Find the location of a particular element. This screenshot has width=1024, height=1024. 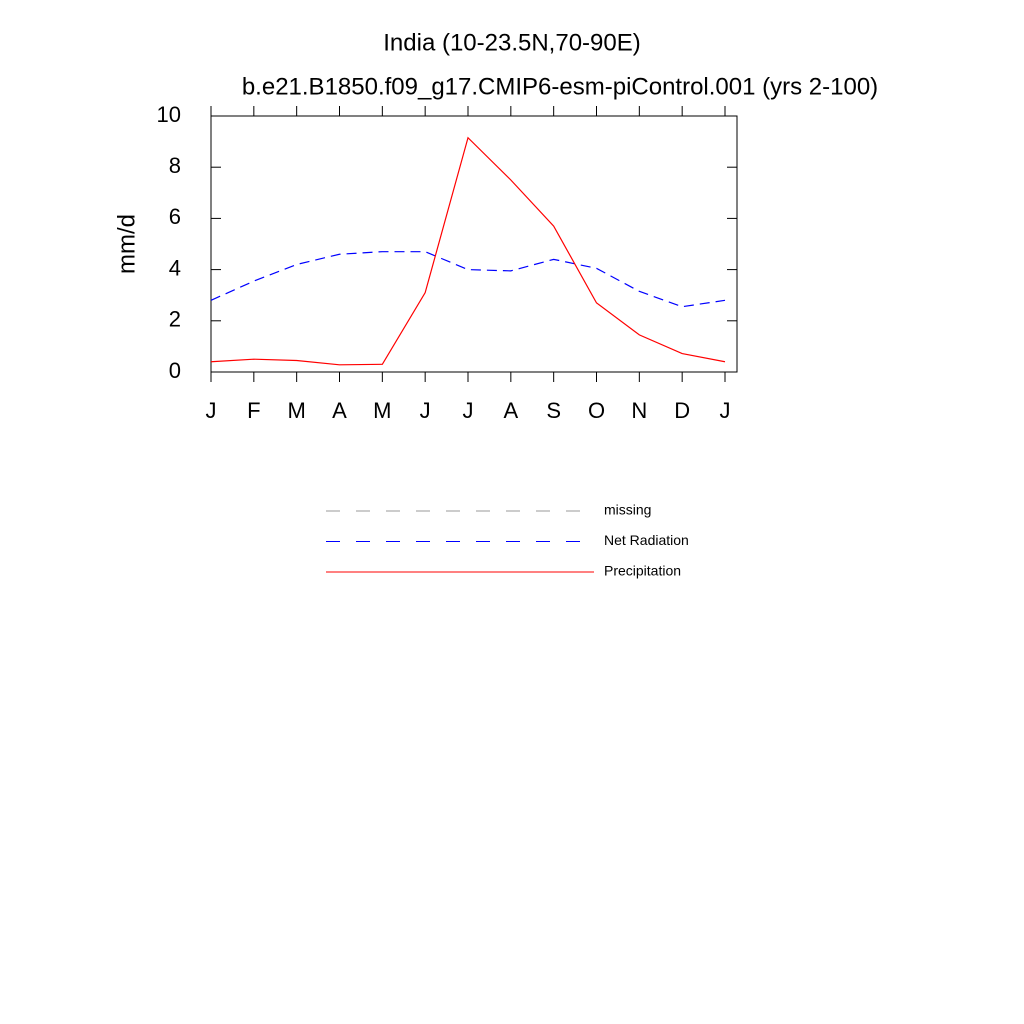

y-axis-label: mm/d is located at coordinates (126, 244).